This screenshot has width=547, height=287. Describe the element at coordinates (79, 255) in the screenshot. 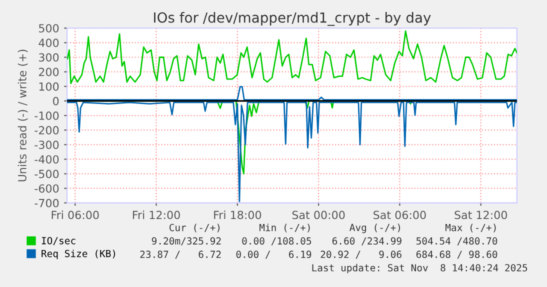

I see `legend-label: Req Size (KB)` at that location.